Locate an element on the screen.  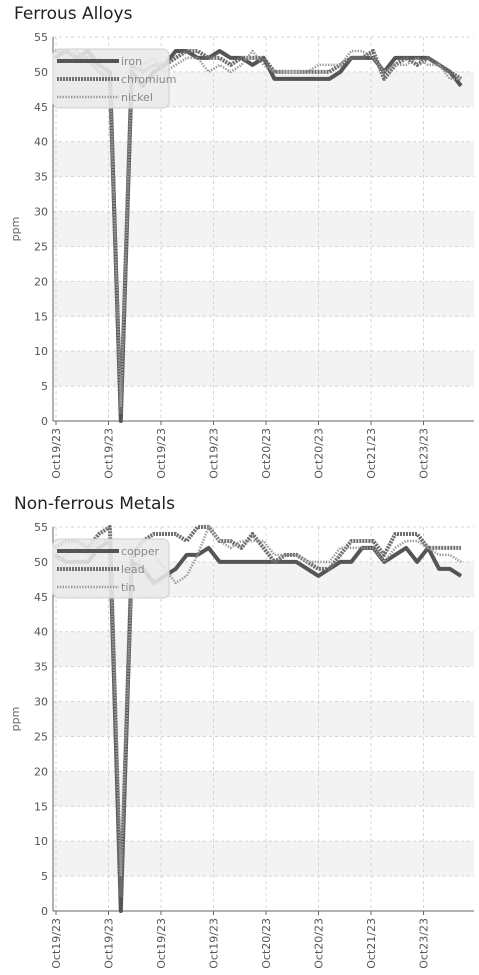
legend-label-chromium: chromium is located at coordinates (149, 79).